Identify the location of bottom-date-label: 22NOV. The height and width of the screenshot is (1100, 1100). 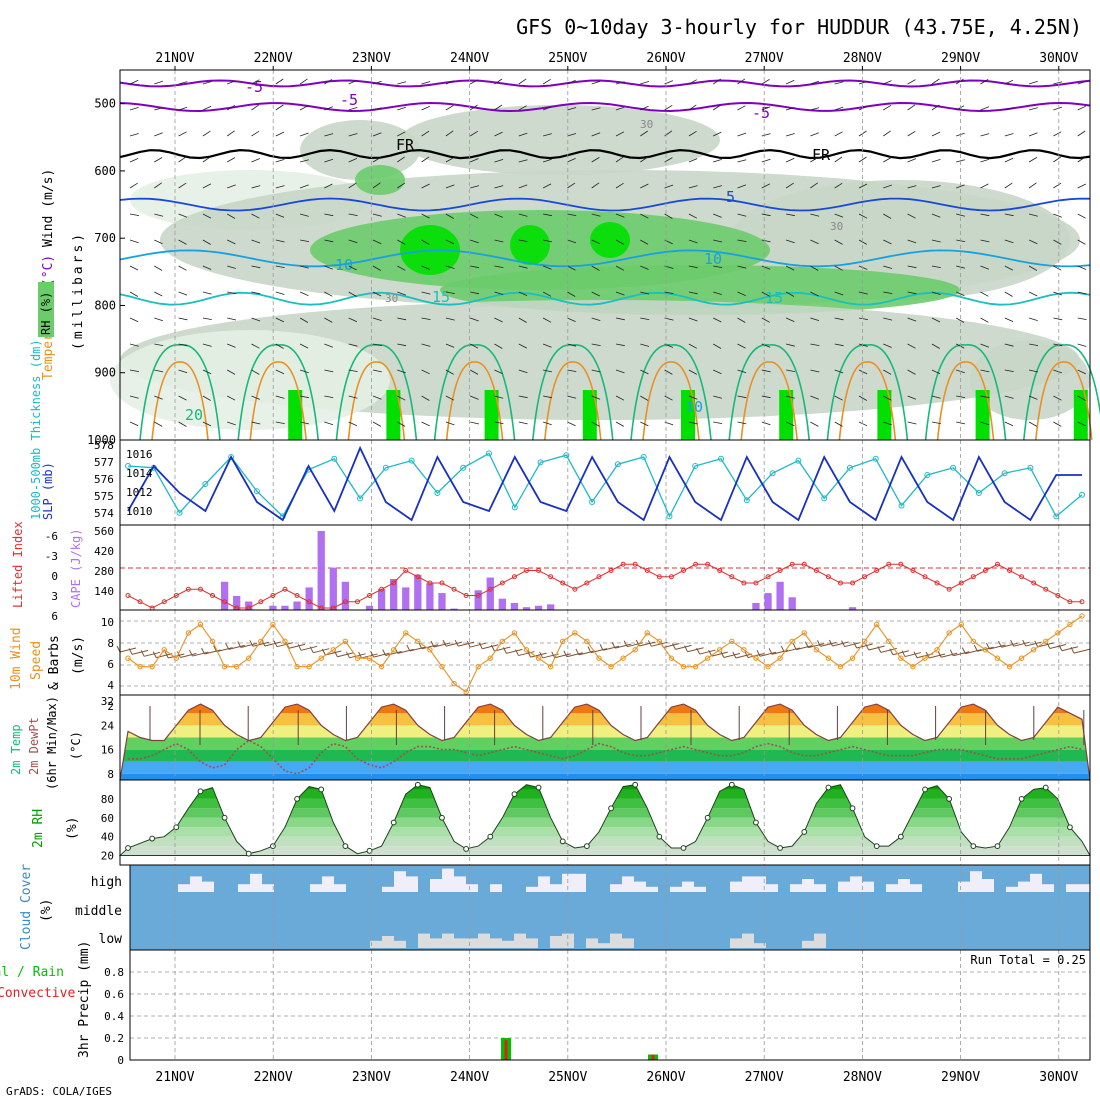
(273, 1077).